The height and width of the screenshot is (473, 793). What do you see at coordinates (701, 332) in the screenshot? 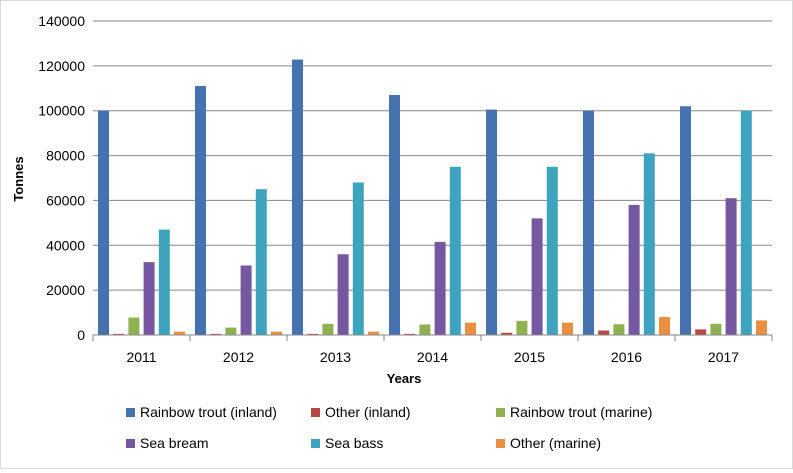
I see `bar-other-inland-2017` at bounding box center [701, 332].